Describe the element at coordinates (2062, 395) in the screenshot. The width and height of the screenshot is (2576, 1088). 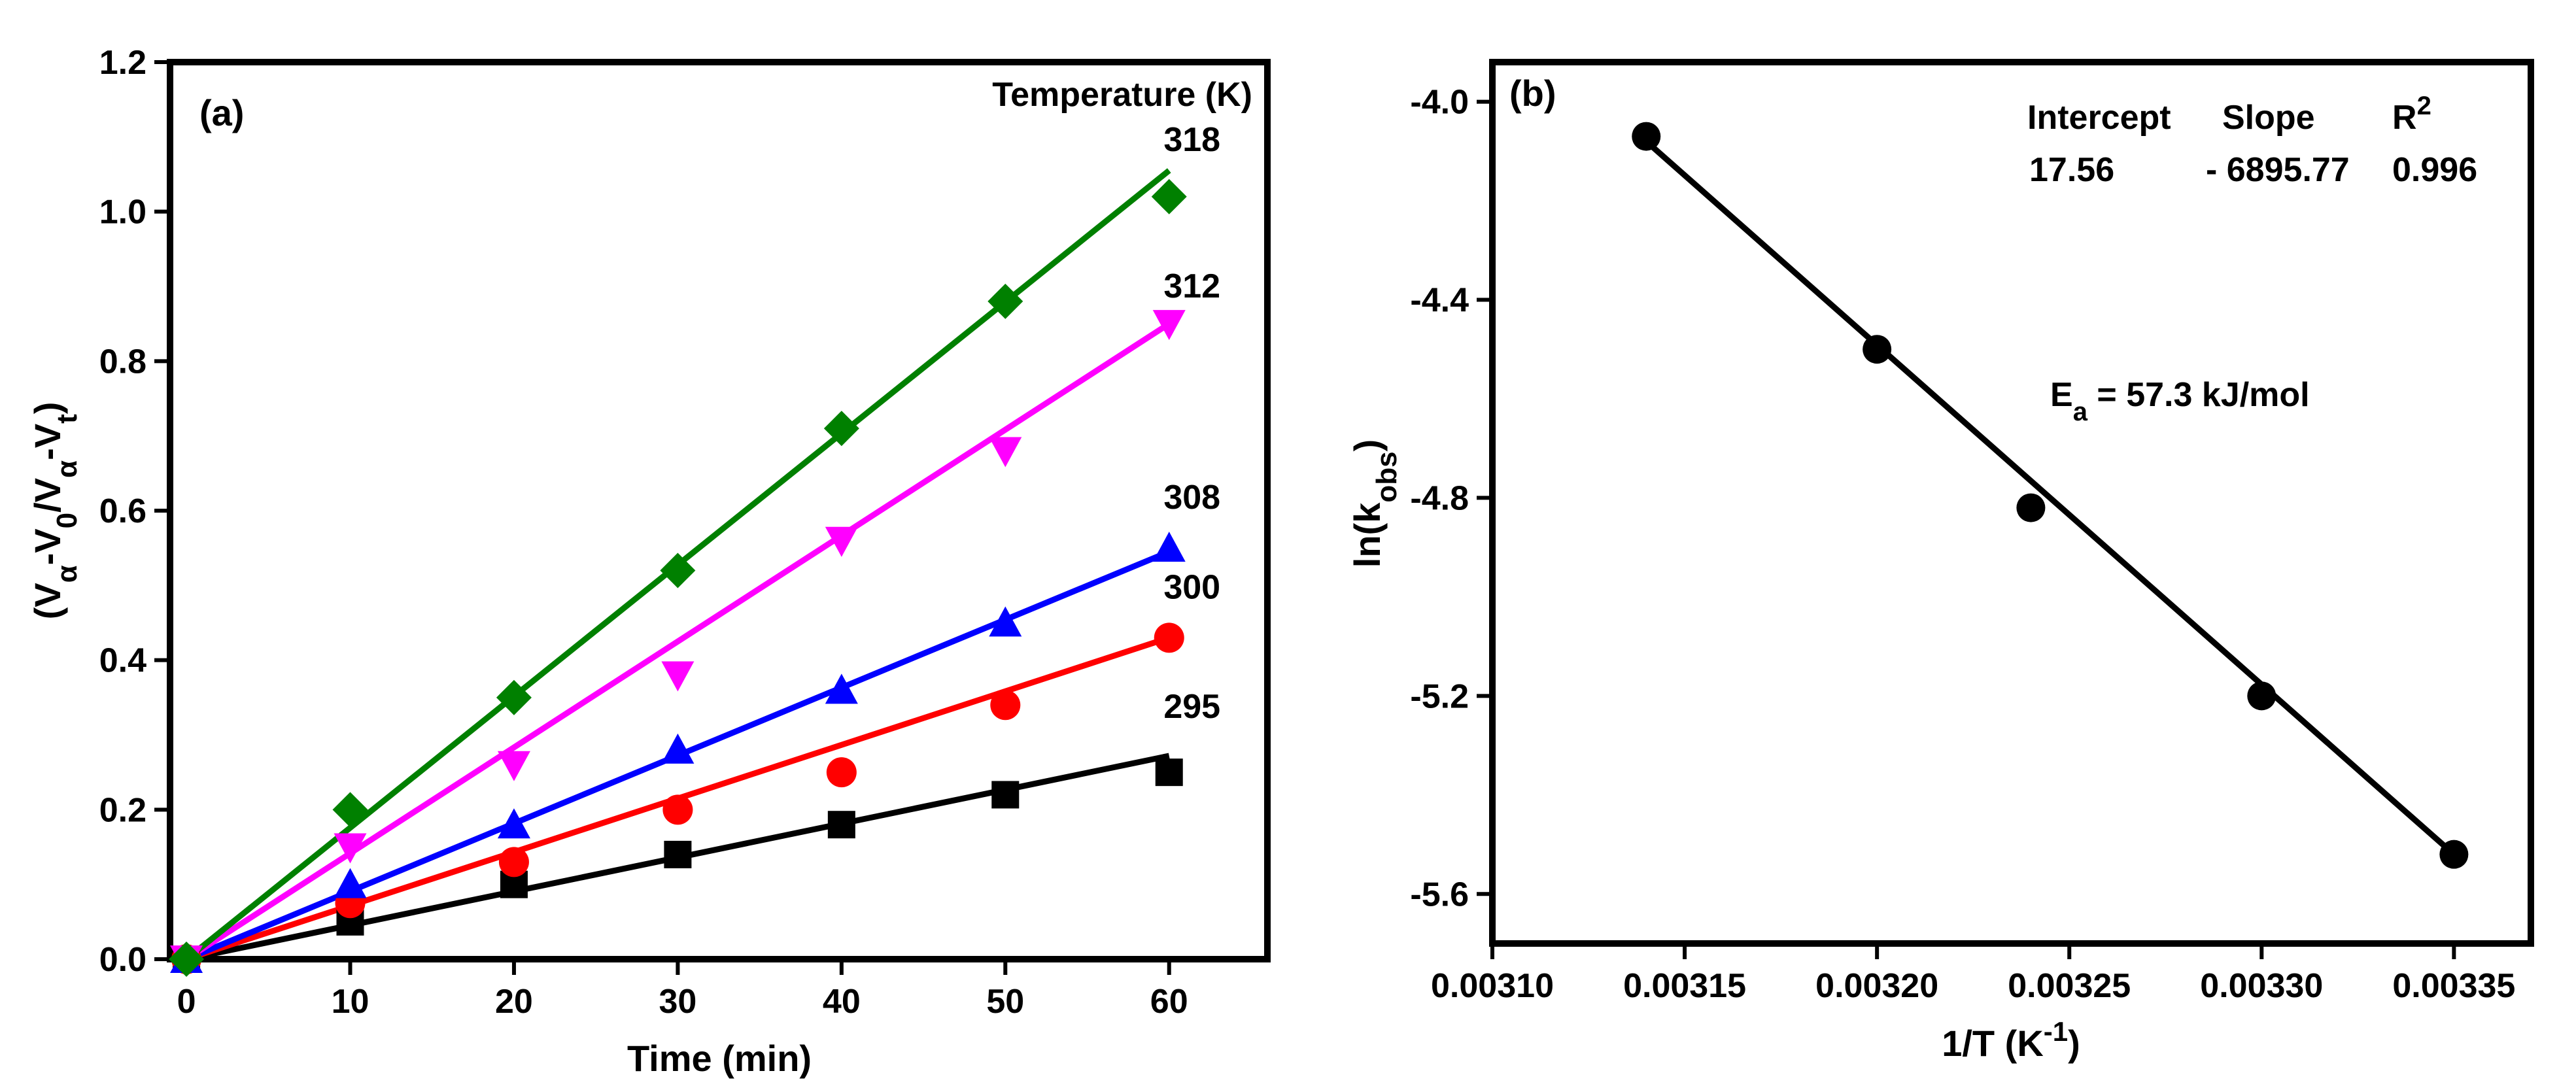
I see `ea-main: E` at that location.